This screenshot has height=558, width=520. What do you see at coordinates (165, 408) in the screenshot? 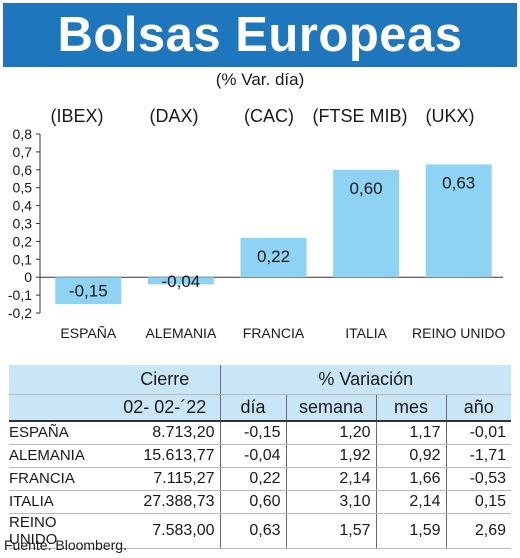
I see `header-date: 02- 02-´22` at bounding box center [165, 408].